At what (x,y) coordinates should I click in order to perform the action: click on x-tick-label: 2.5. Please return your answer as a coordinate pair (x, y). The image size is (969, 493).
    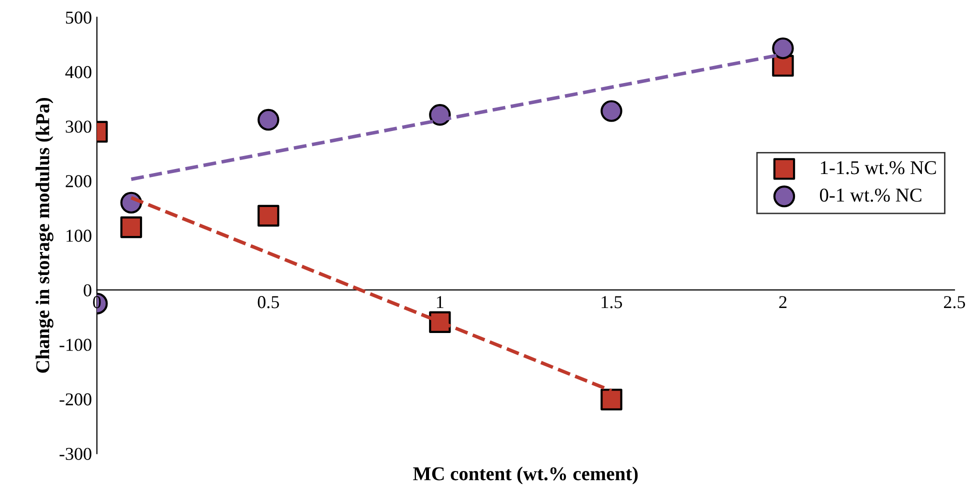
    Looking at the image, I should click on (955, 302).